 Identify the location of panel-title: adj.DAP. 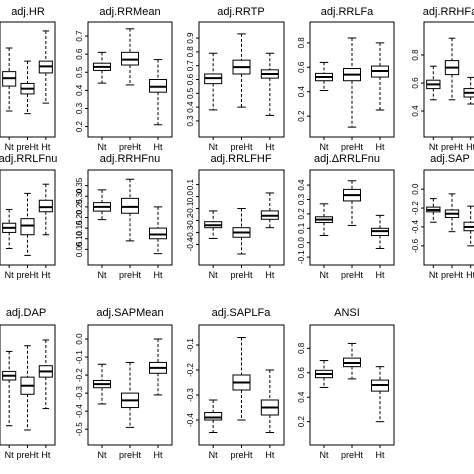
(26, 313).